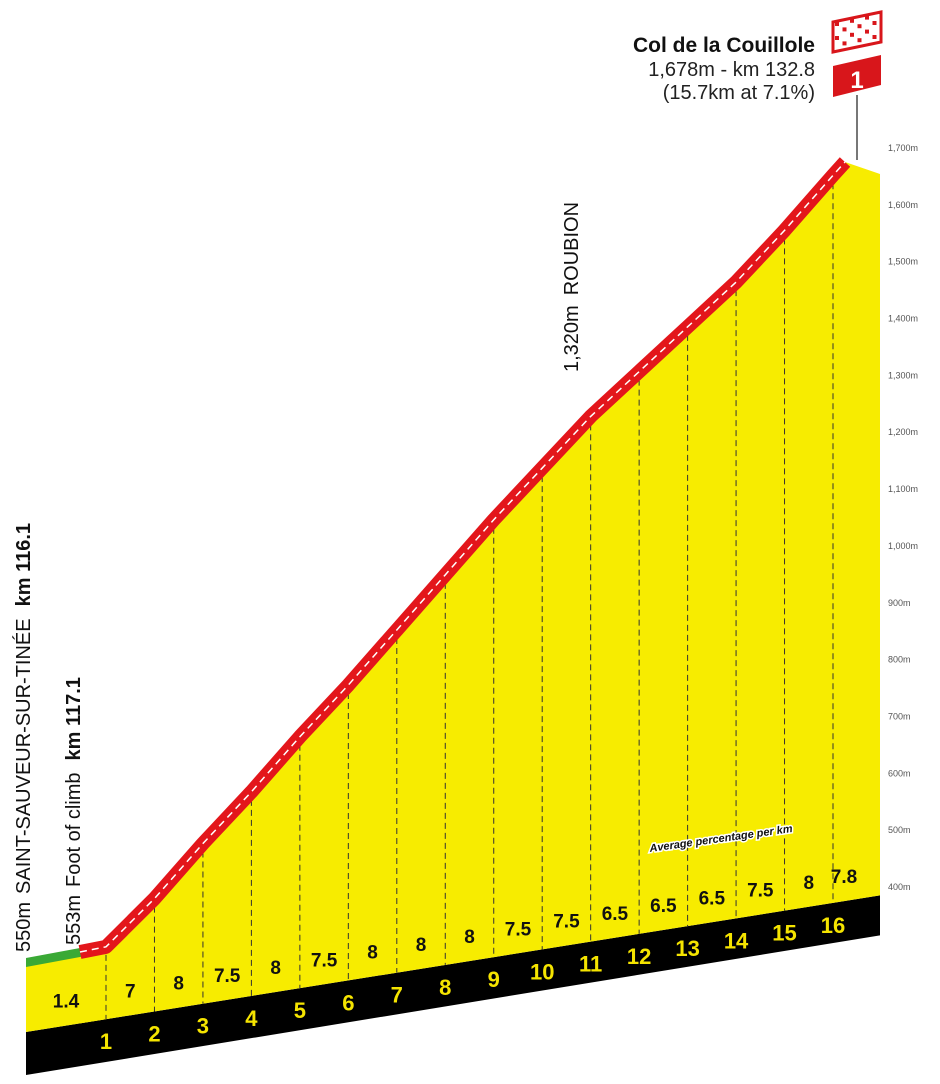 The height and width of the screenshot is (1084, 940). Describe the element at coordinates (494, 979) in the screenshot. I see `km-marker: 9` at that location.